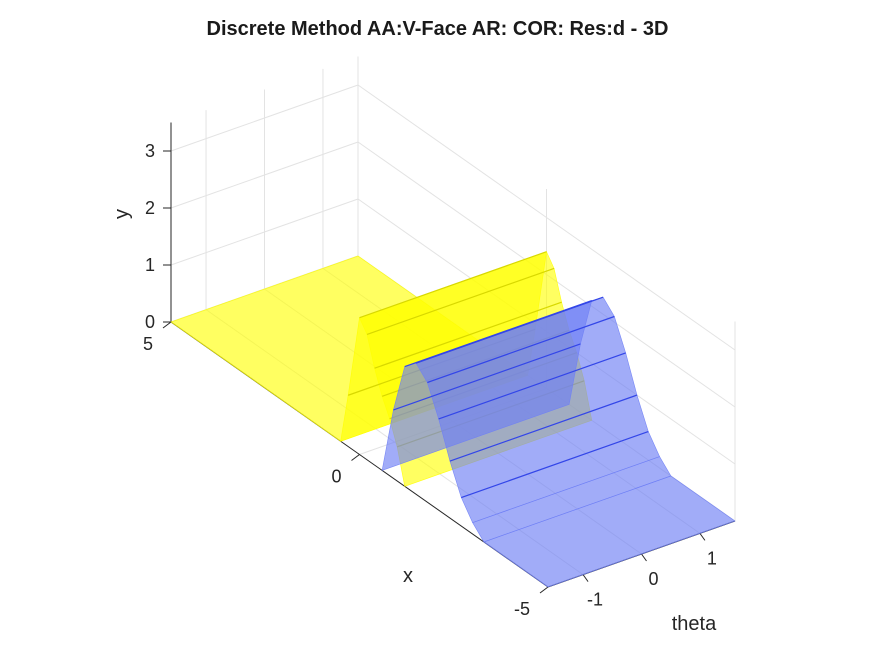  Describe the element at coordinates (122, 214) in the screenshot. I see `y-axis-label: y` at that location.